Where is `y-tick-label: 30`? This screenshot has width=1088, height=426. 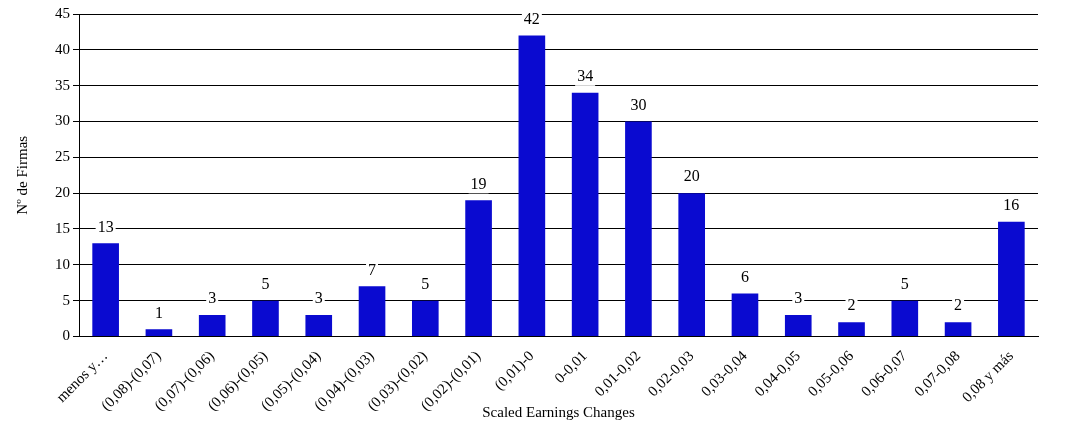
y-tick-label: 30 is located at coordinates (62, 120).